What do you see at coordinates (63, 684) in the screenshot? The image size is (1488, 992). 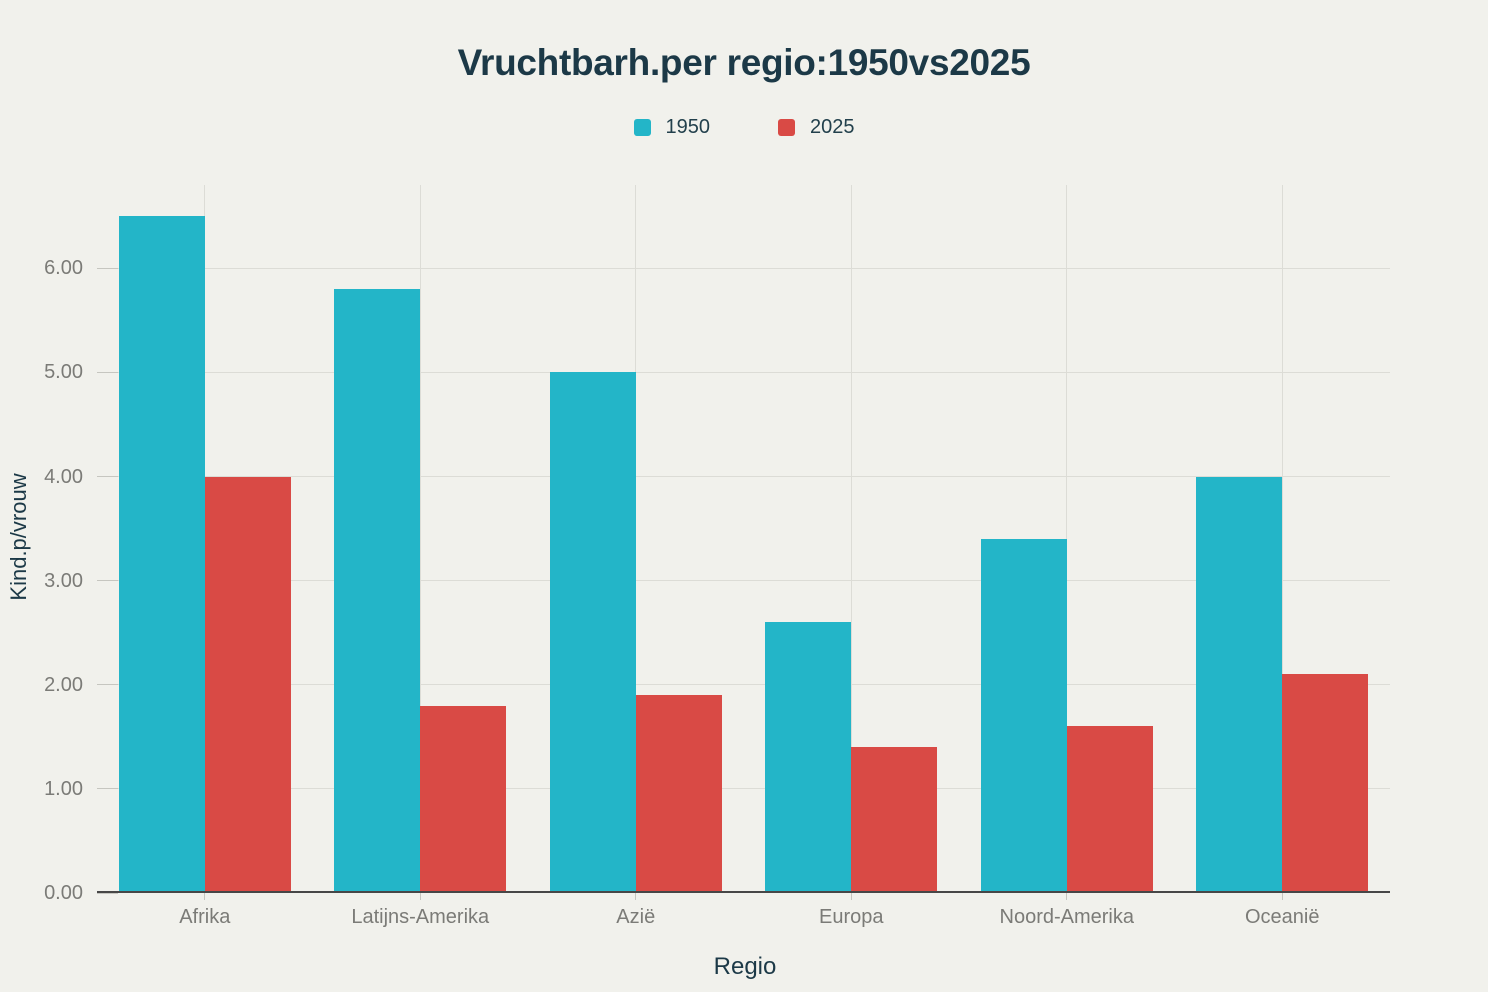 I see `y-tick-label: 2.00` at bounding box center [63, 684].